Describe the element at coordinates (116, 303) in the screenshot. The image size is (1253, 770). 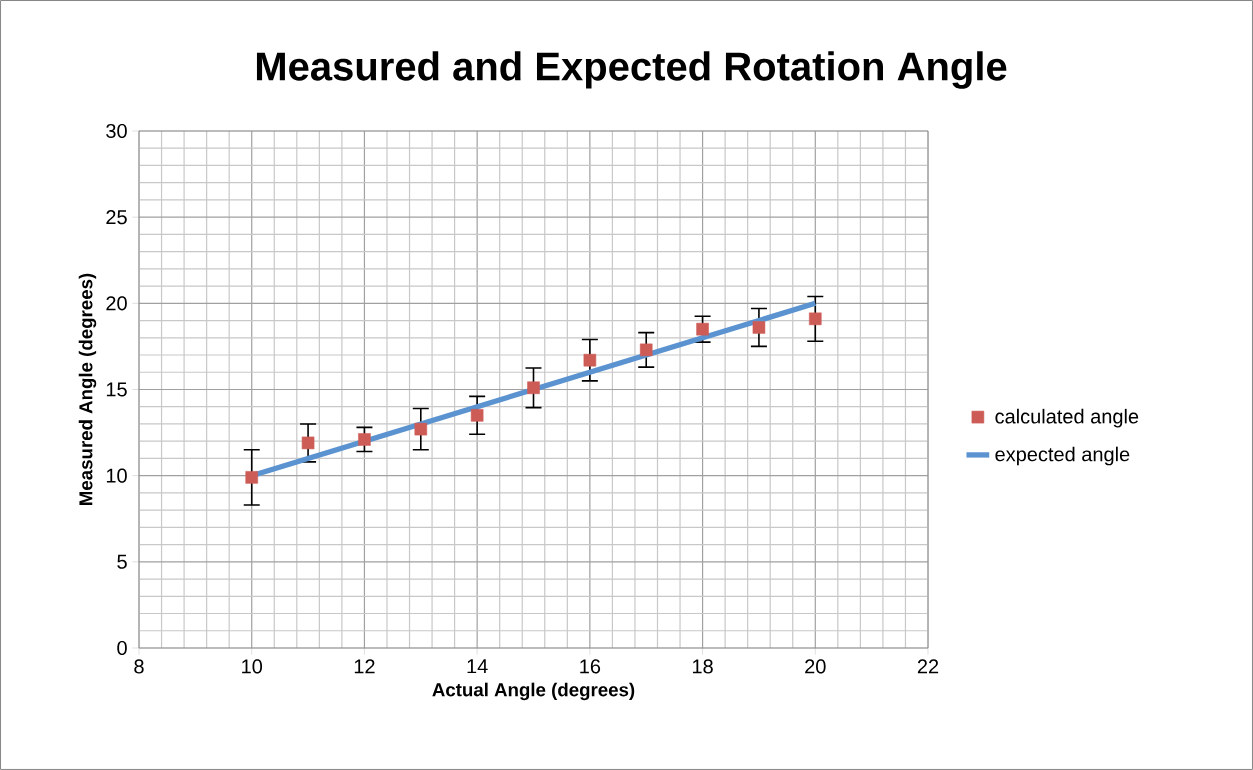
I see `y-tick-label: 20` at that location.